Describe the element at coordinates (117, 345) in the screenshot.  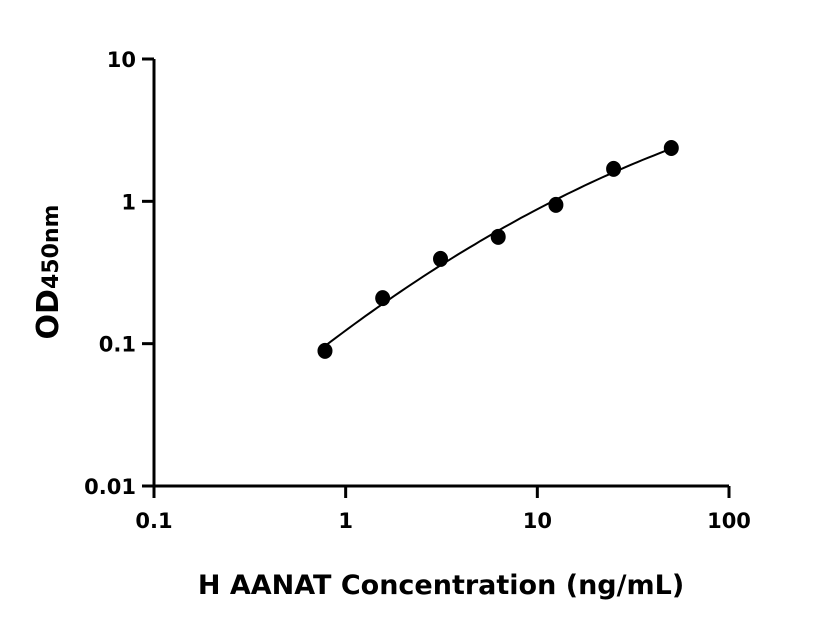
I see `y-tick-label: 0.1` at that location.